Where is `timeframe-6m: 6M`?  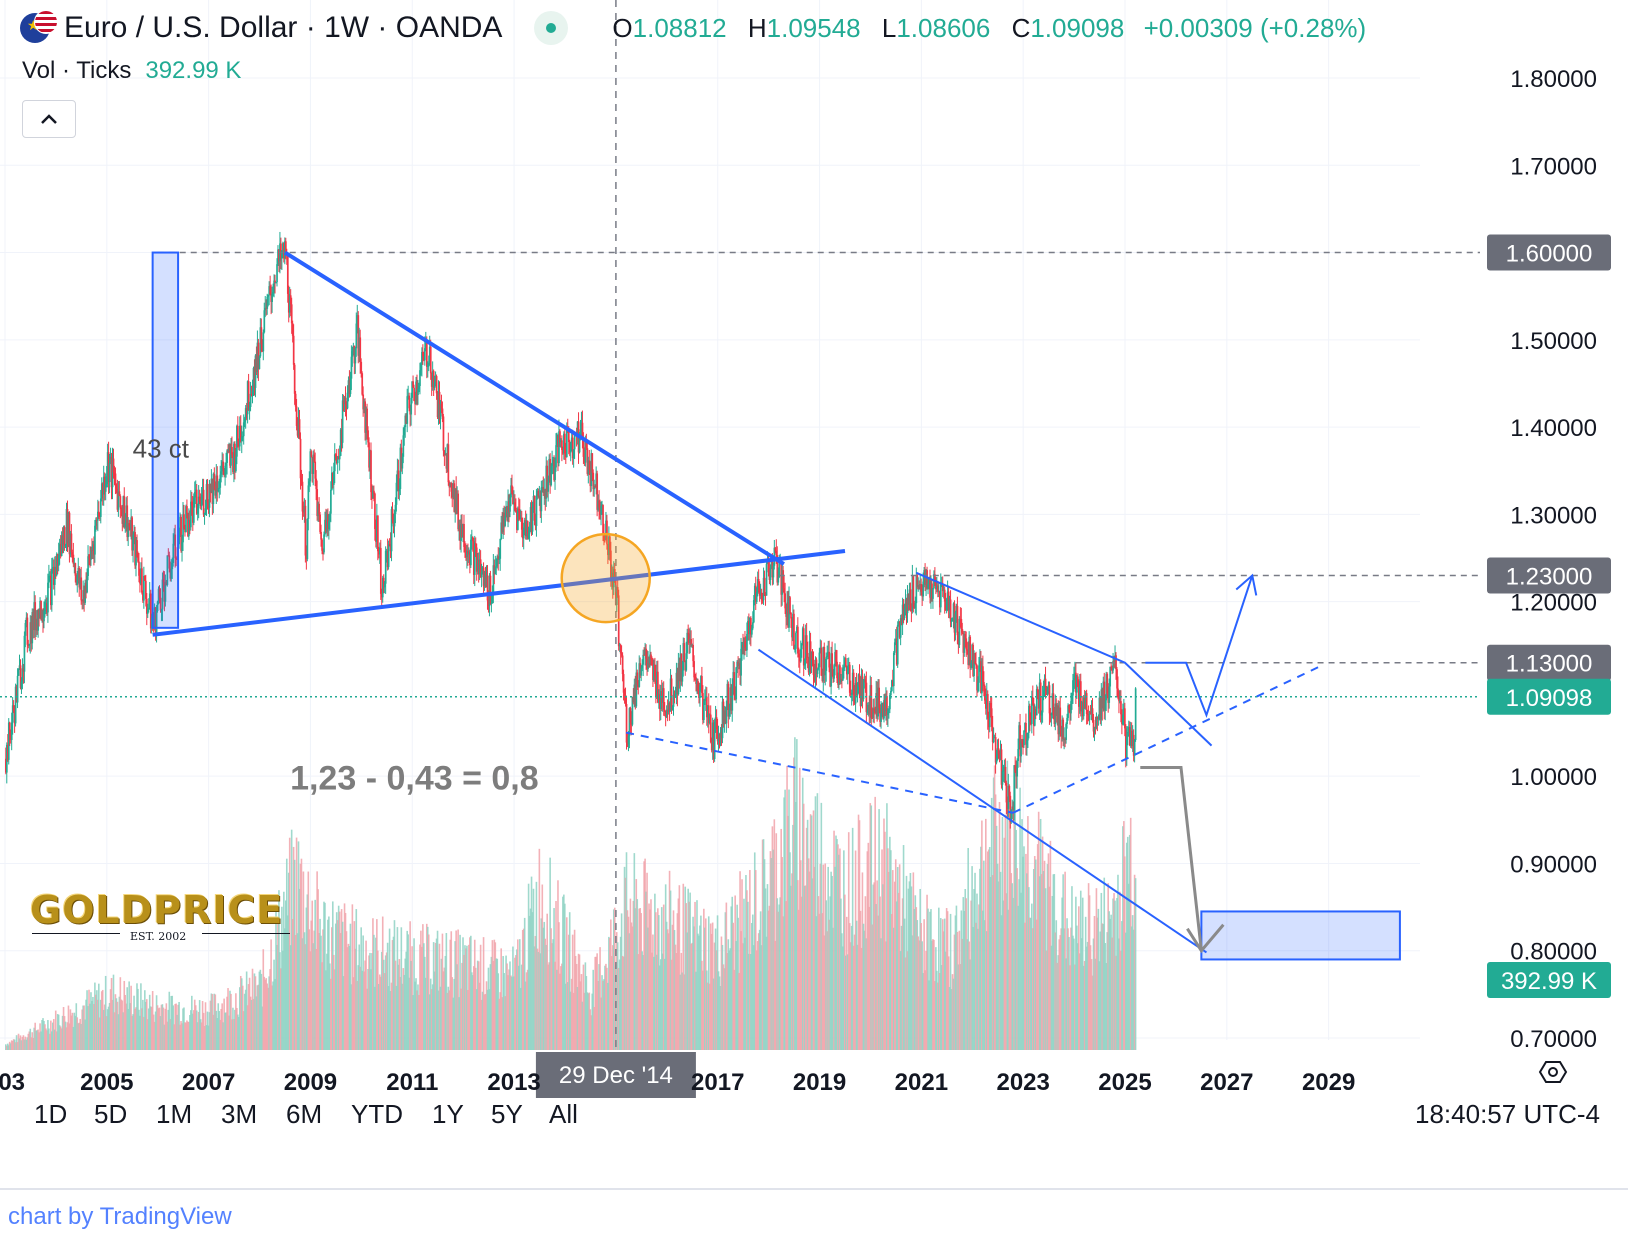
timeframe-6m: 6M is located at coordinates (304, 1114).